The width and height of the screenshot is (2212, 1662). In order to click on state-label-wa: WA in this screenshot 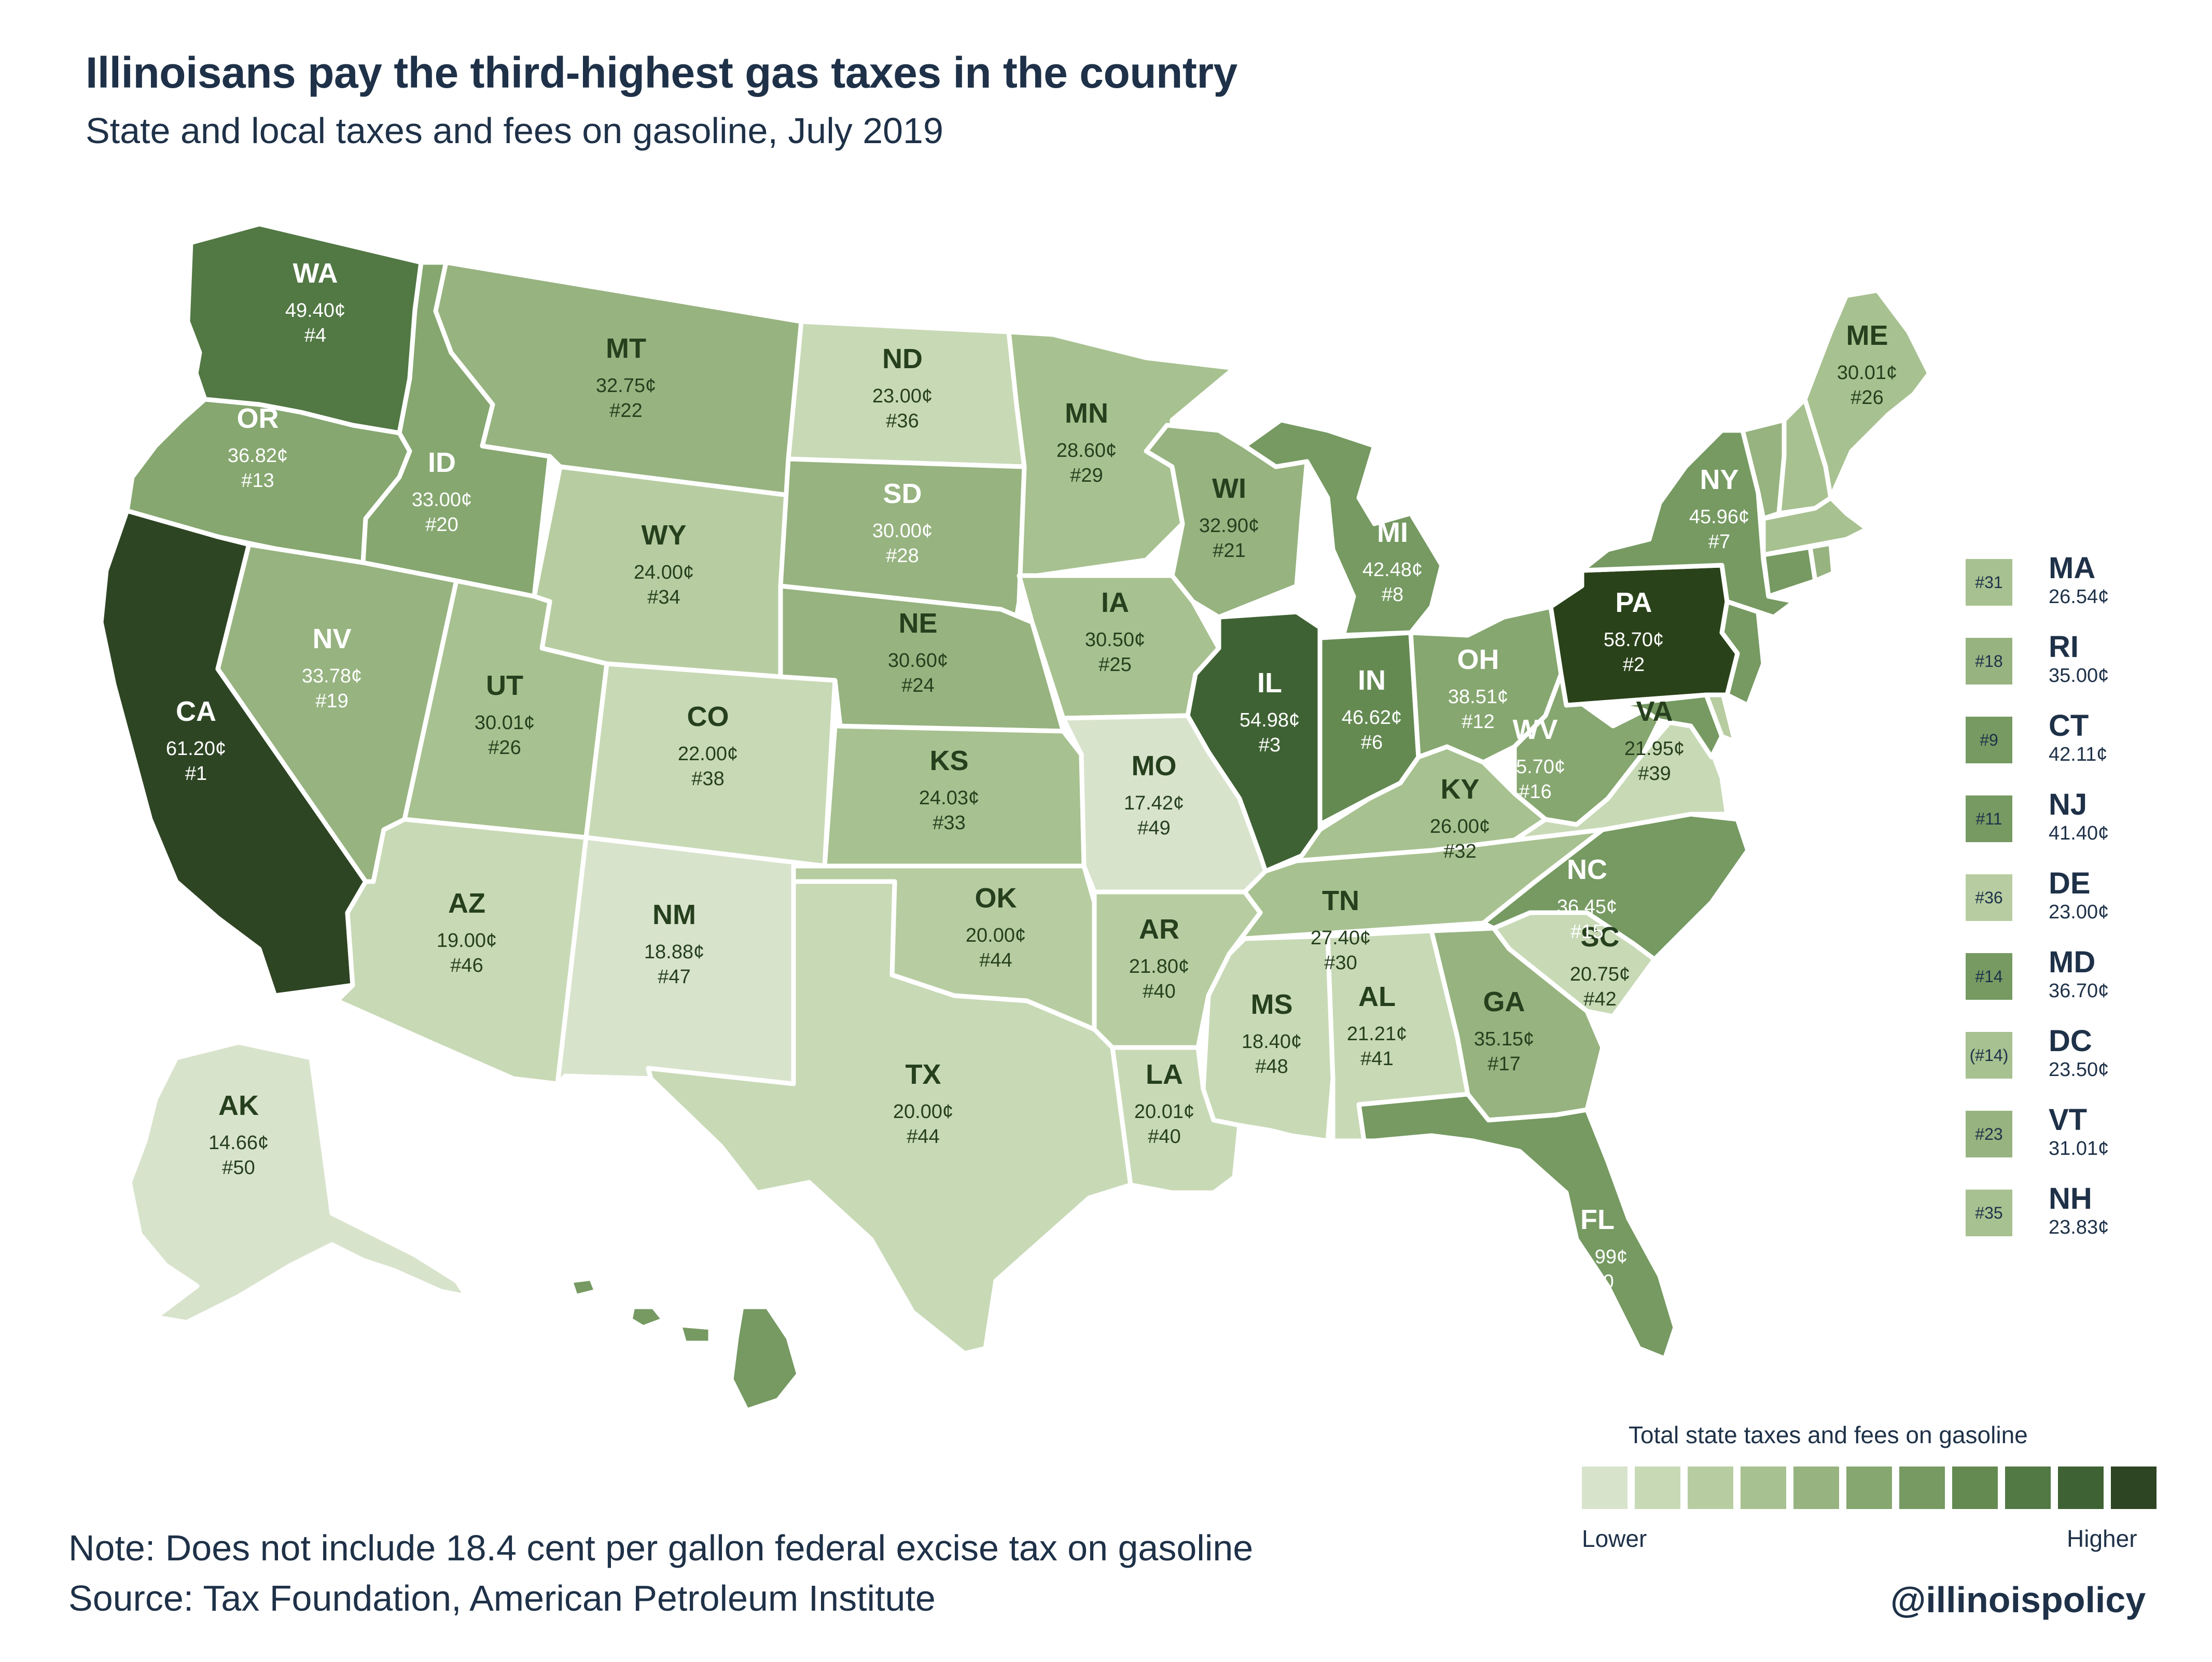, I will do `click(315, 274)`.